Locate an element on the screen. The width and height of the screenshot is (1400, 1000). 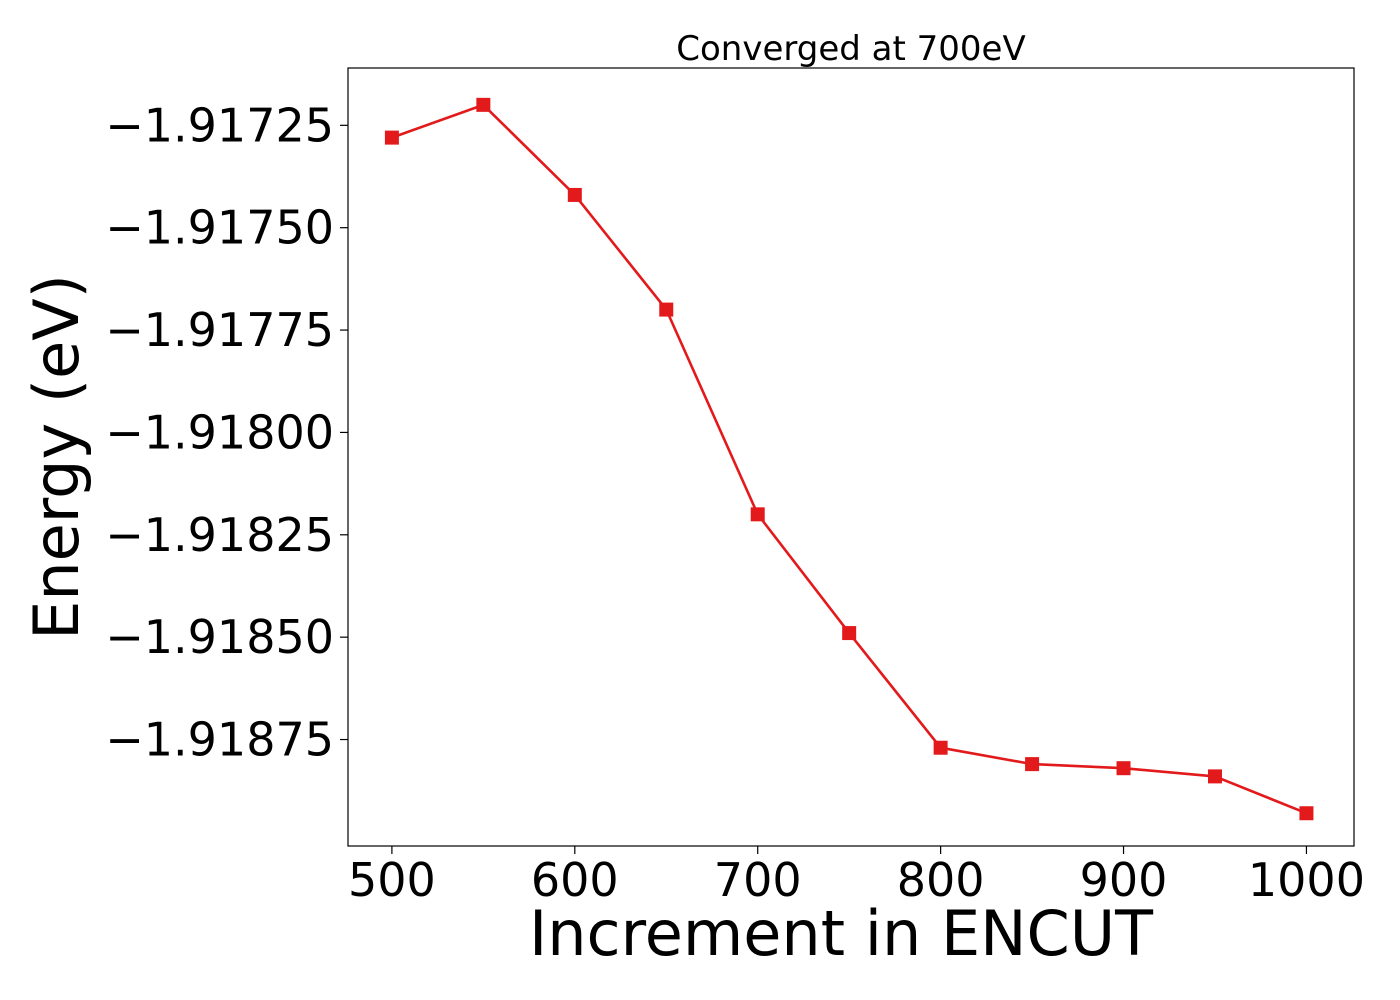
x-axis-label: Increment in ENCUT is located at coordinates (841, 933).